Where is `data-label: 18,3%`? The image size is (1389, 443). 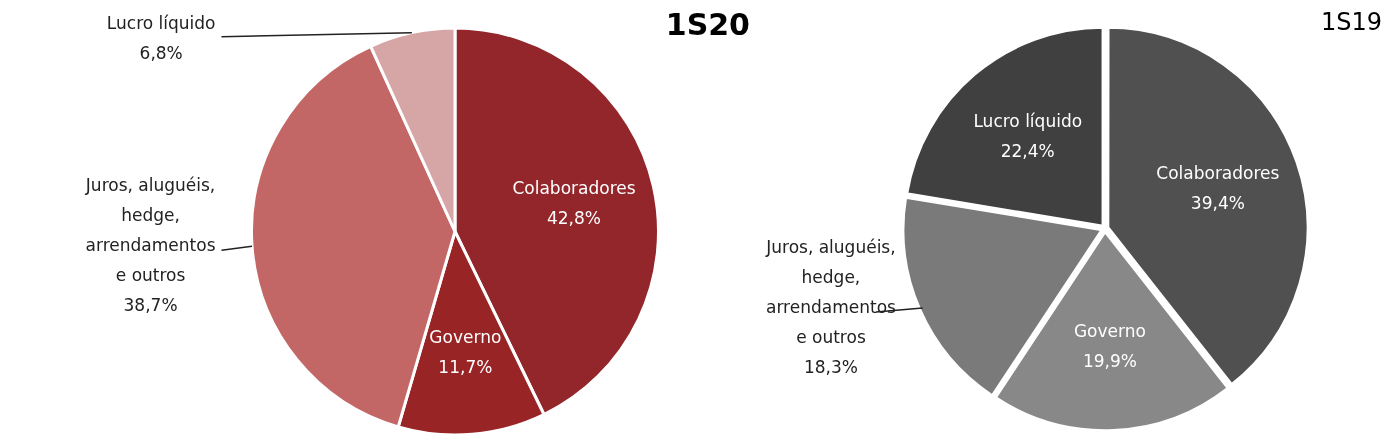 data-label: 18,3% is located at coordinates (830, 366).